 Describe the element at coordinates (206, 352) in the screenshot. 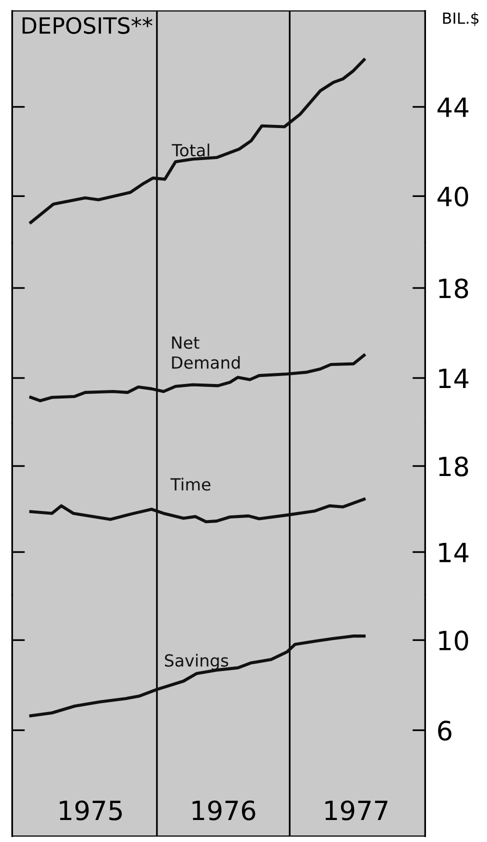

I see `series-label: Net Demand` at that location.